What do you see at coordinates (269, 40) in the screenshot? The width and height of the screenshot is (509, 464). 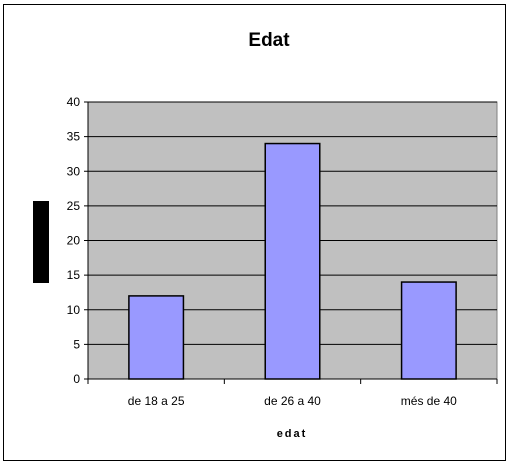 I see `chart-title: Edat` at bounding box center [269, 40].